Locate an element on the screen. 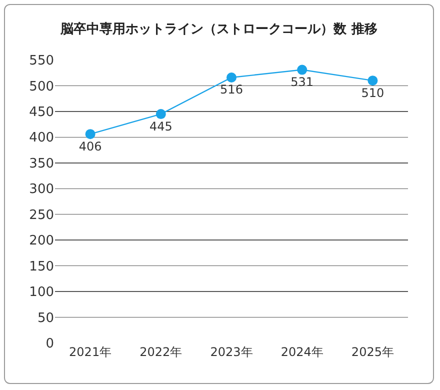  y-tick-label: 450 is located at coordinates (41, 112).